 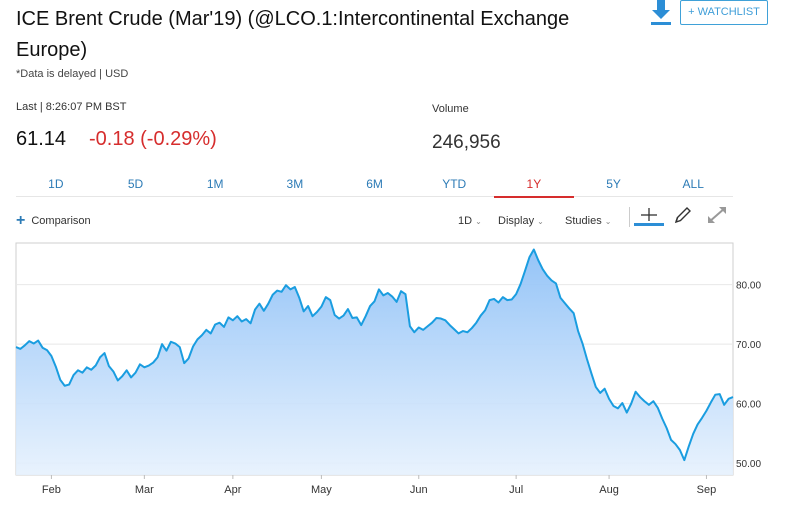 What do you see at coordinates (707, 490) in the screenshot?
I see `x-tick-label: Sep` at bounding box center [707, 490].